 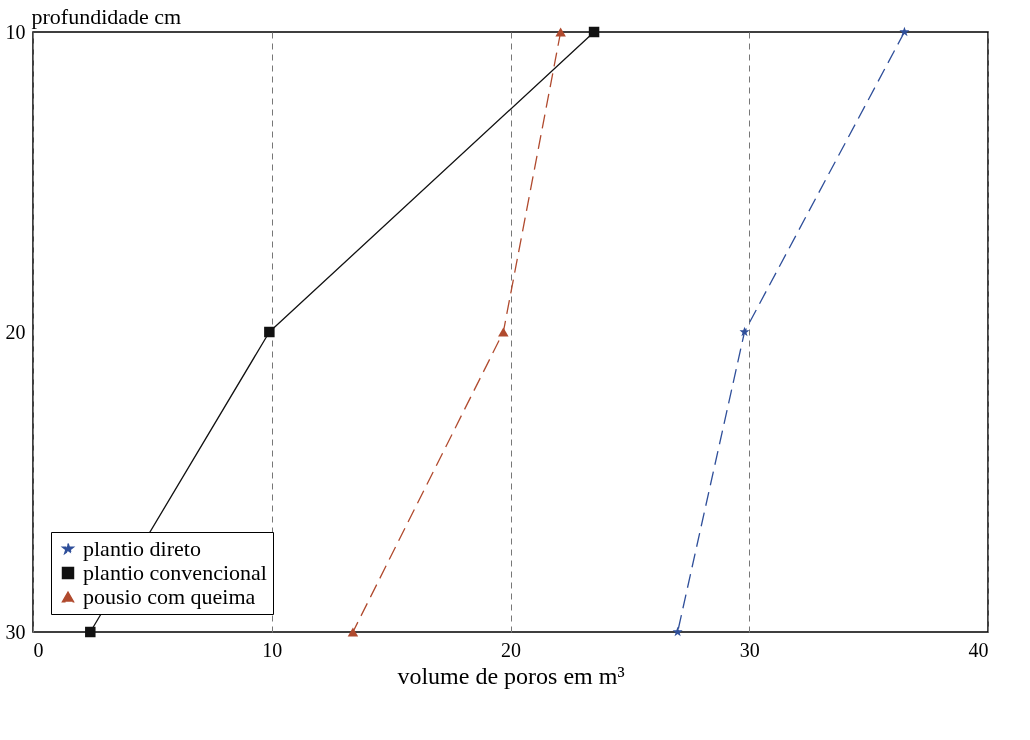 I want to click on x-axis-title: volume de poros em m³, so click(x=511, y=675).